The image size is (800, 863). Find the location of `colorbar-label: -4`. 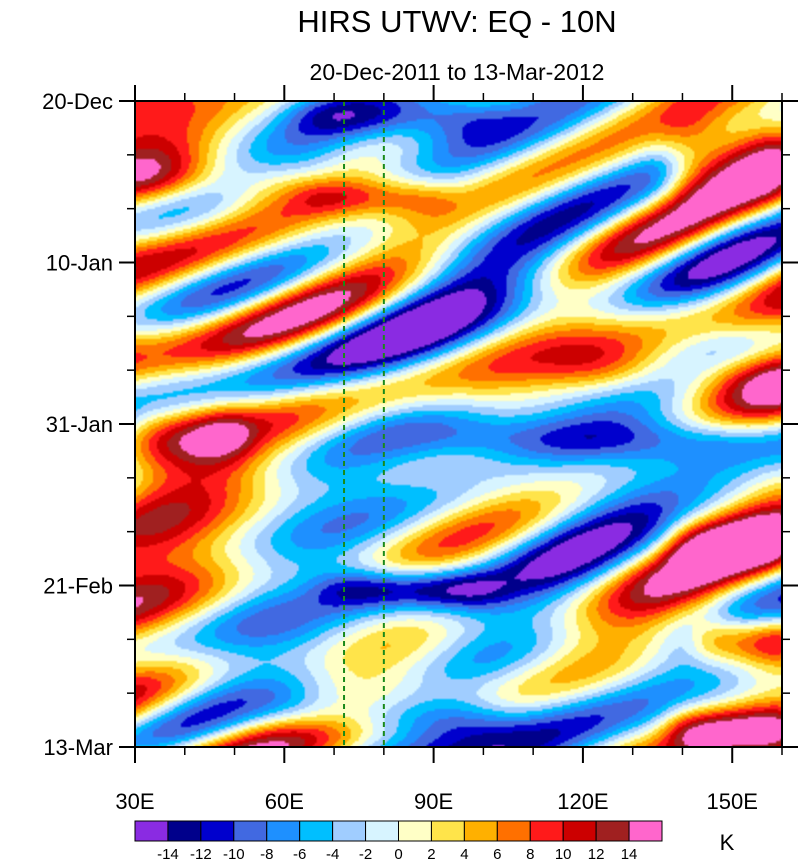

colorbar-label: -4 is located at coordinates (332, 854).